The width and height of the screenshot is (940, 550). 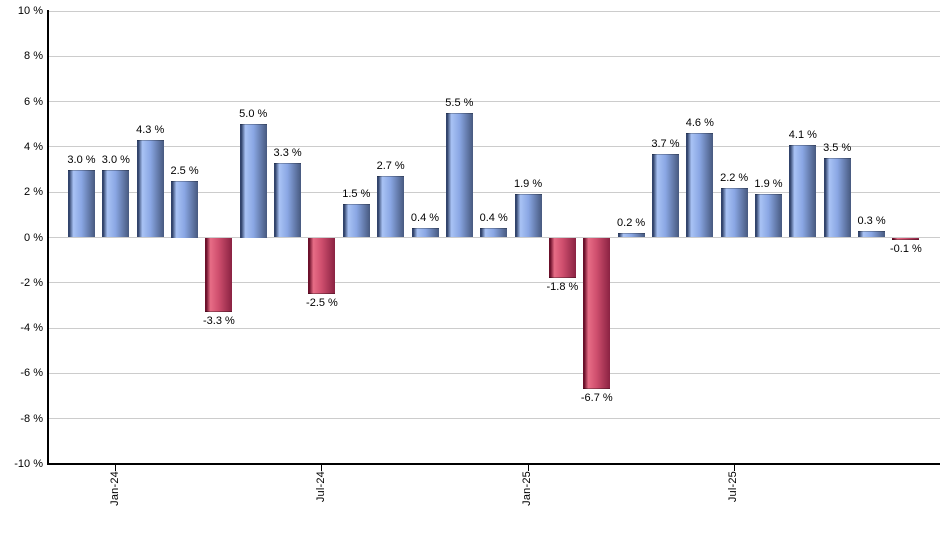 I want to click on y-axis-tick-label: 10 %, so click(x=30, y=11).